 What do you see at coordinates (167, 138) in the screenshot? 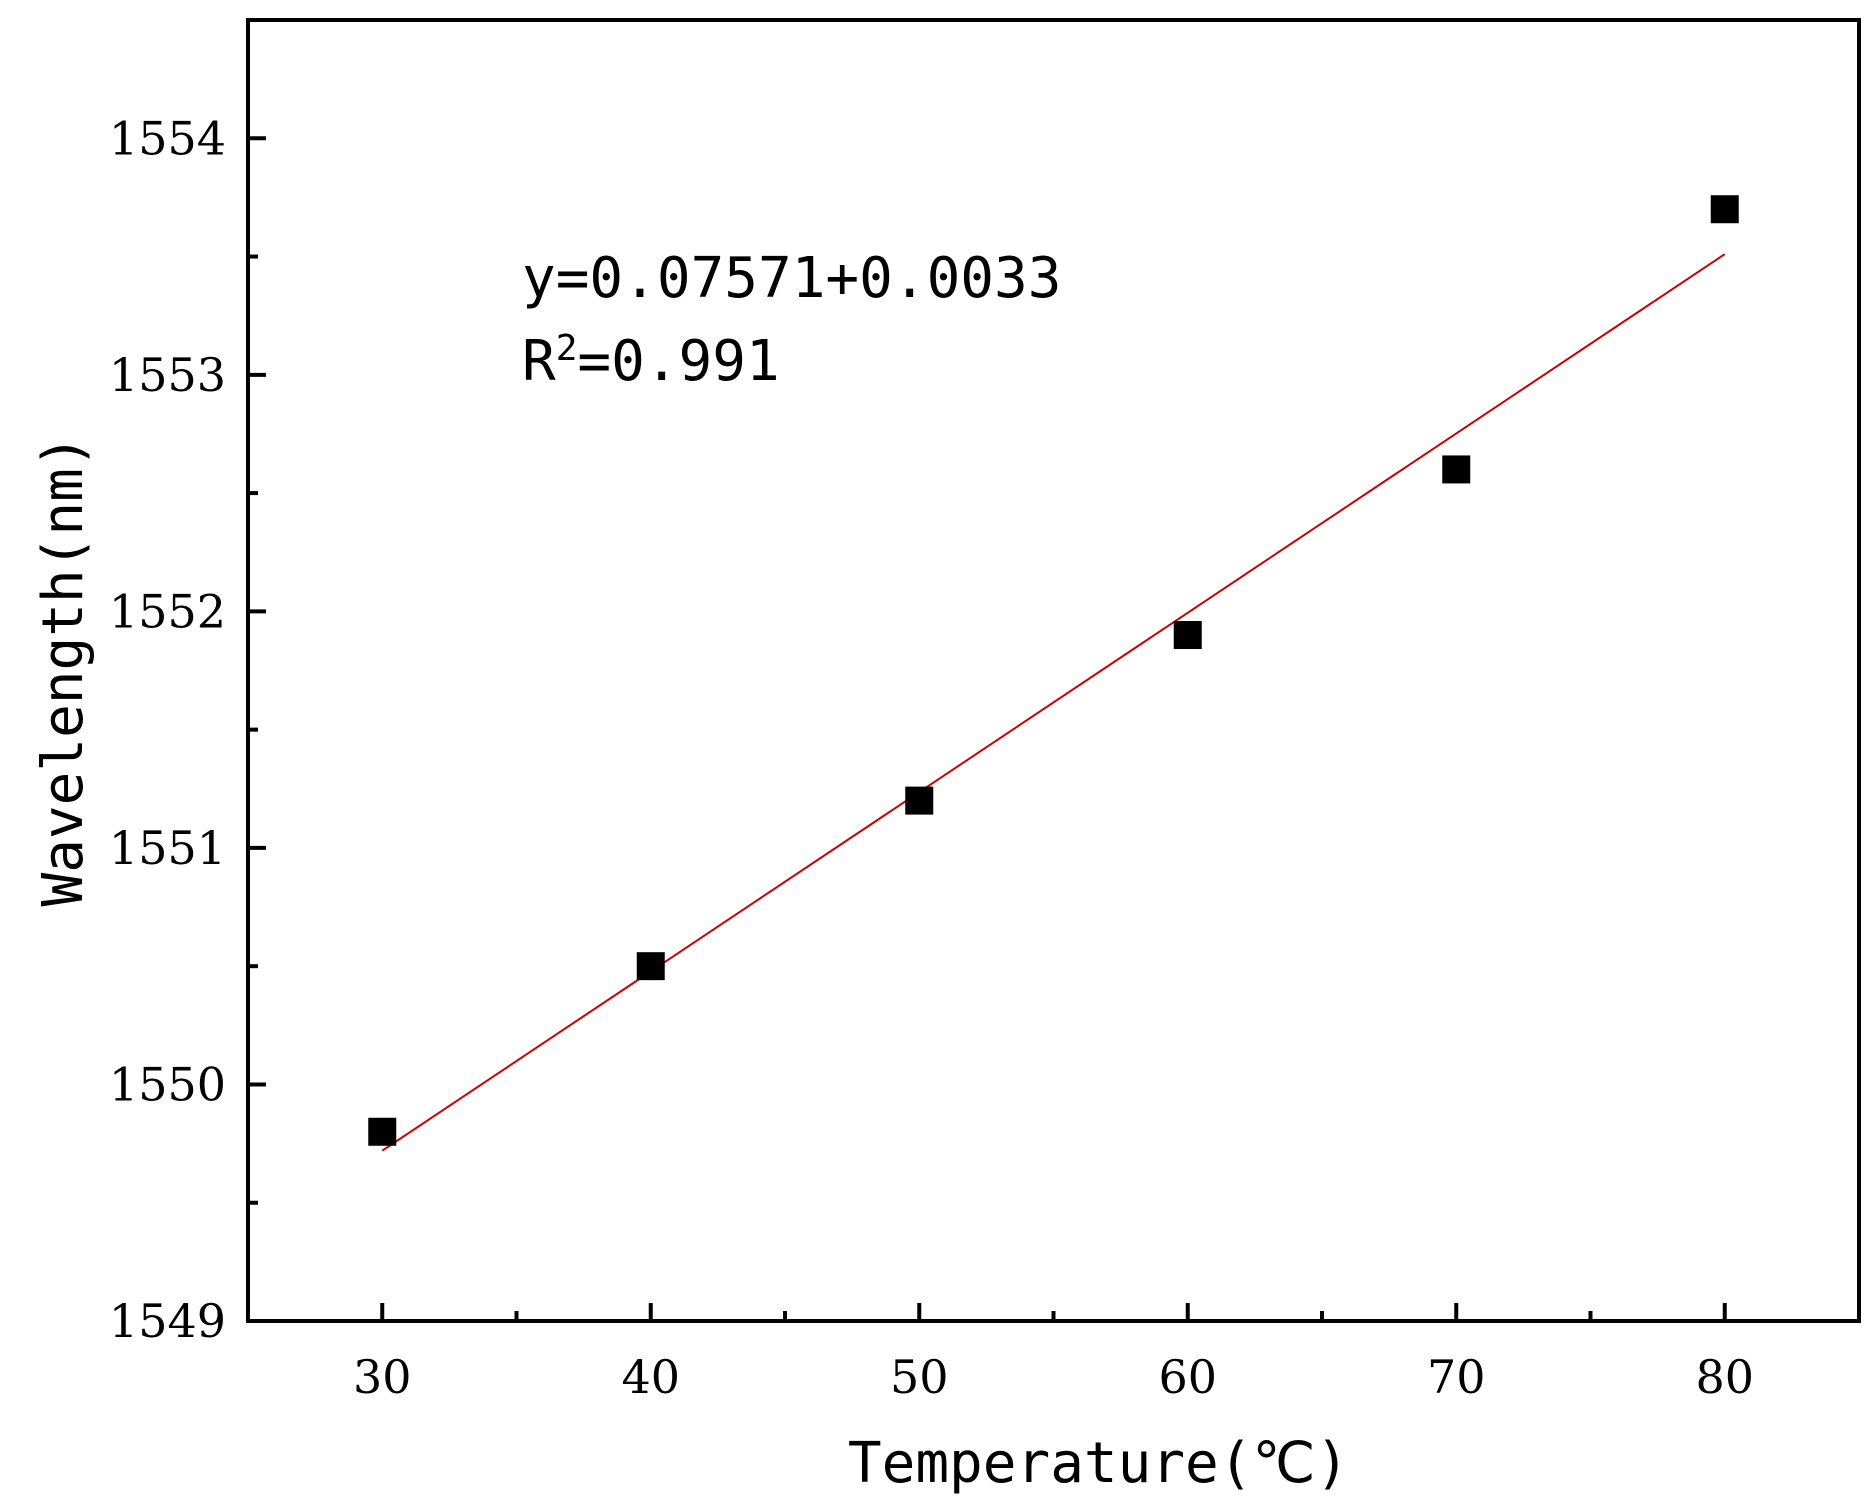
I see `y-tick-label: 1554` at bounding box center [167, 138].